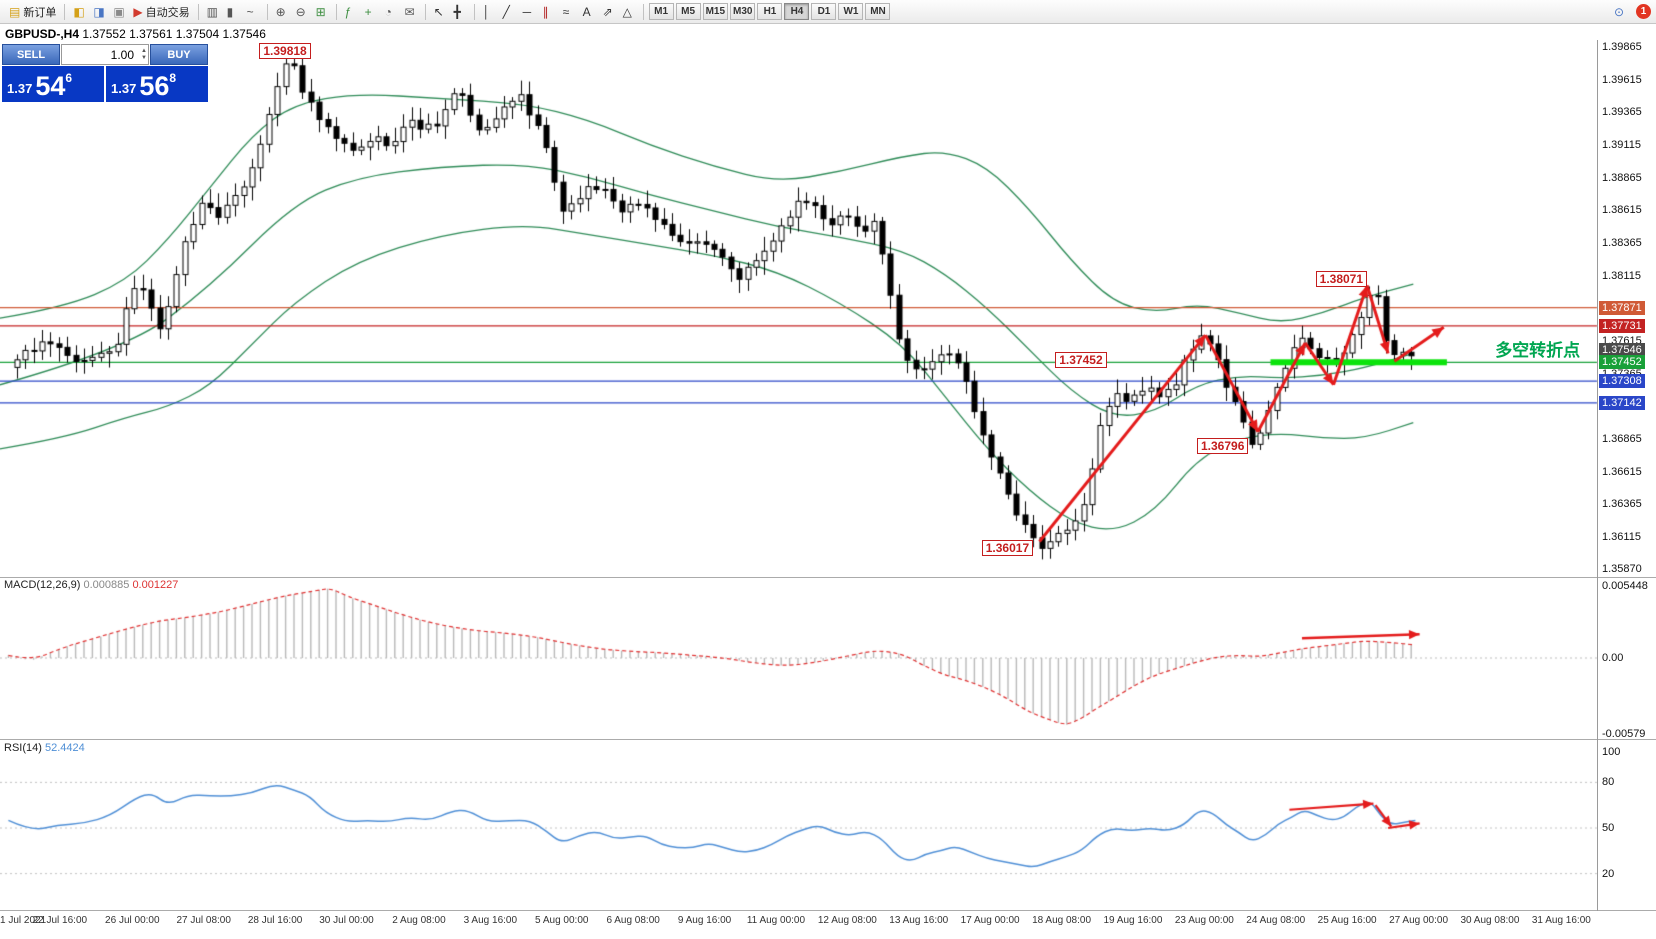  I want to click on new-order-button: ▤ 新订单, so click(32, 12).